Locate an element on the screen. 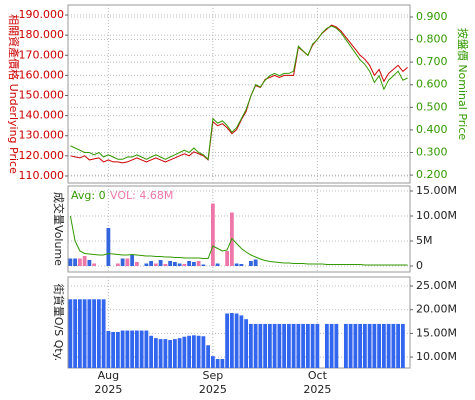  y-axis-title: 街貨量O/S Qty. is located at coordinates (59, 322).